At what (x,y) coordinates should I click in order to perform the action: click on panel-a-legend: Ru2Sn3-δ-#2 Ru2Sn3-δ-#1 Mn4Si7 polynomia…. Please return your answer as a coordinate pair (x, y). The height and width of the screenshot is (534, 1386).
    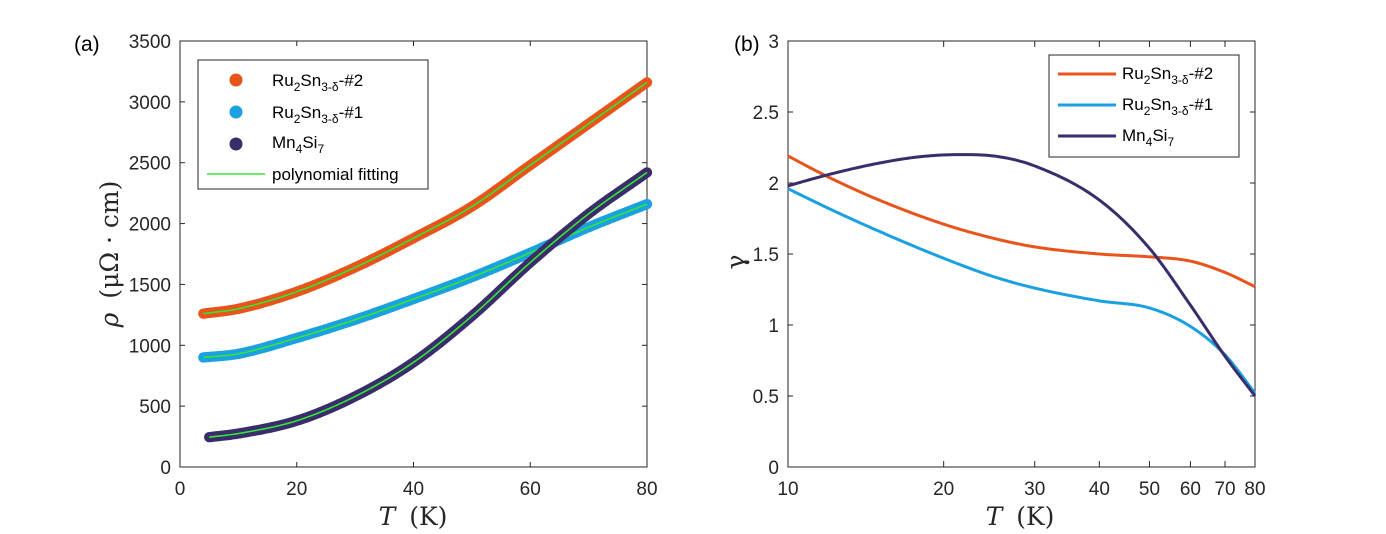
    Looking at the image, I should click on (313, 124).